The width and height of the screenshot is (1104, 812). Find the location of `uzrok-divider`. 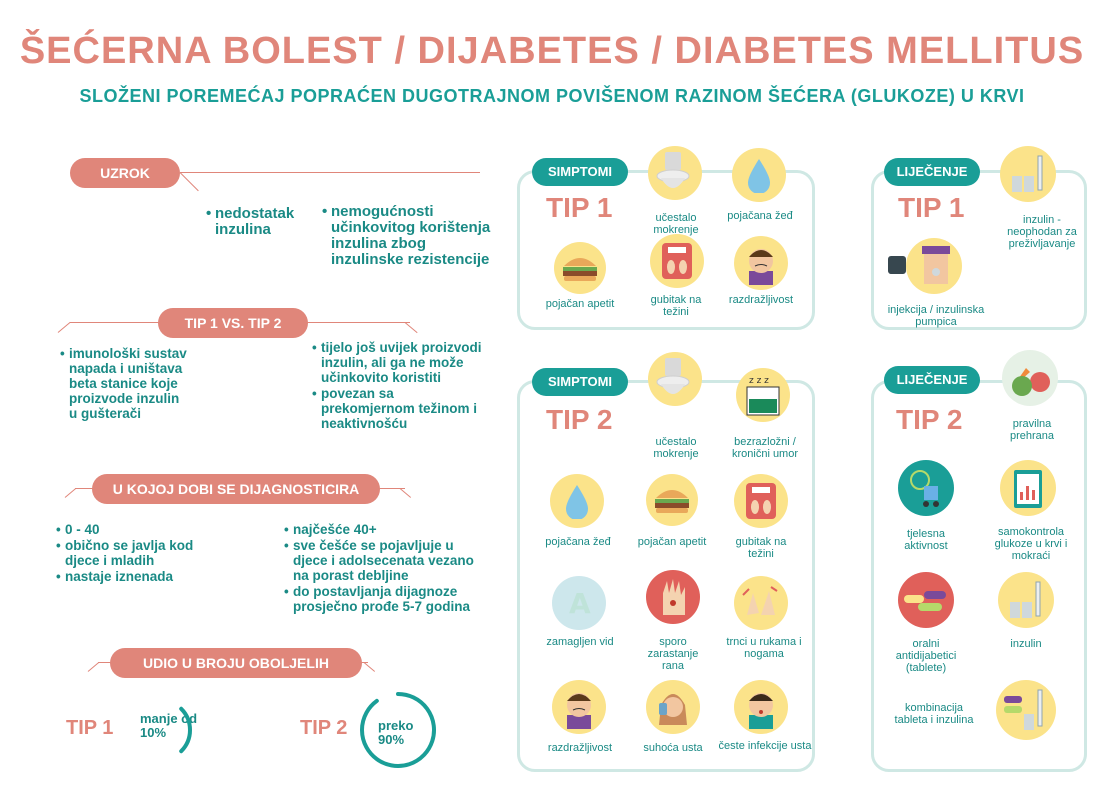

uzrok-divider is located at coordinates (330, 172).